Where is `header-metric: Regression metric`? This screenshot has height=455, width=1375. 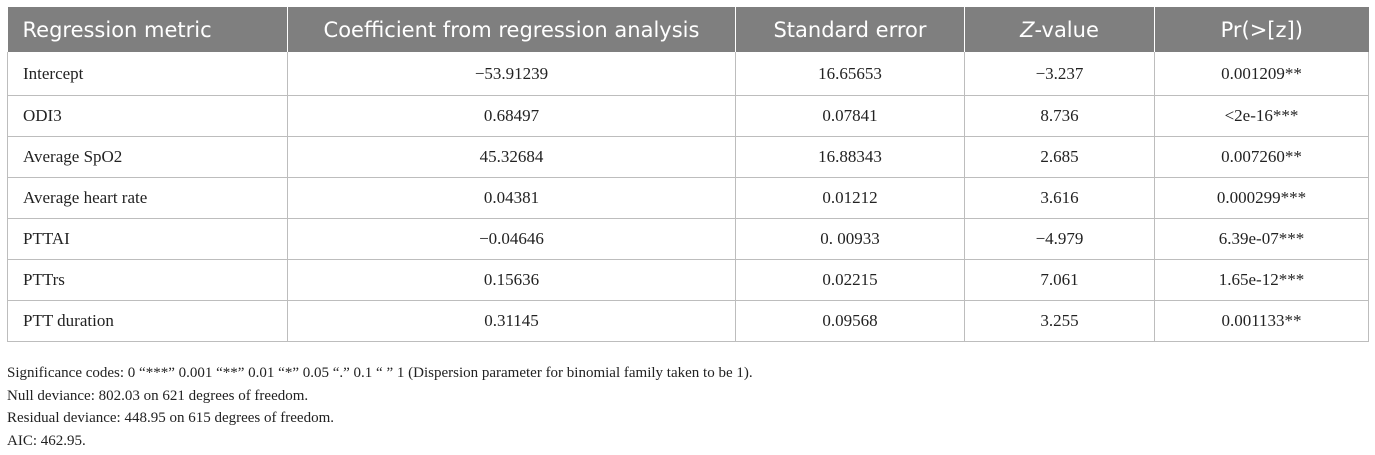 header-metric: Regression metric is located at coordinates (147, 29).